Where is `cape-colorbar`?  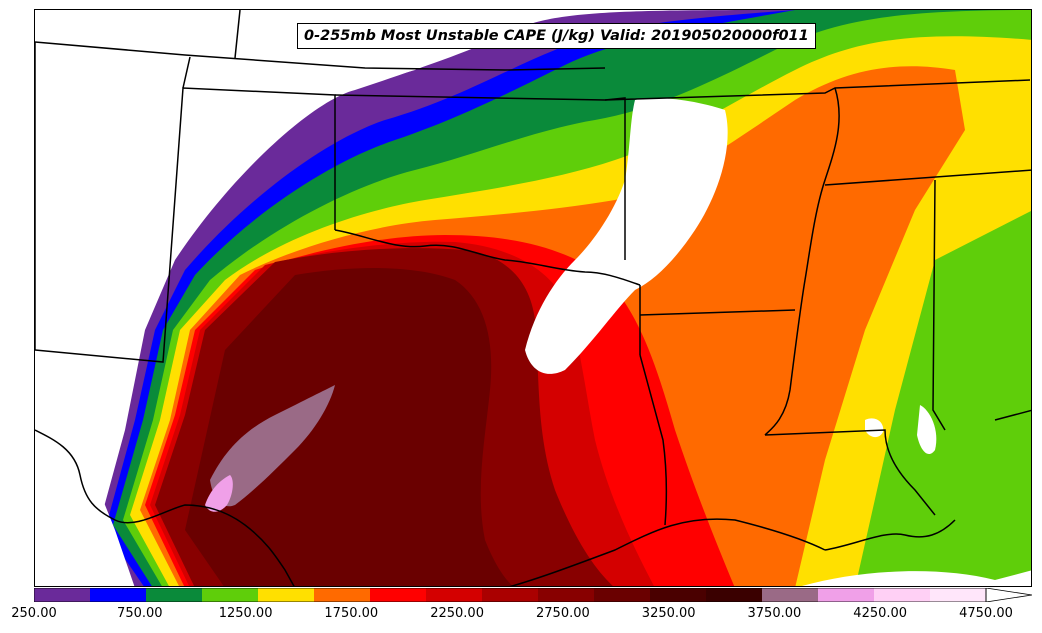
cape-colorbar is located at coordinates (533, 595).